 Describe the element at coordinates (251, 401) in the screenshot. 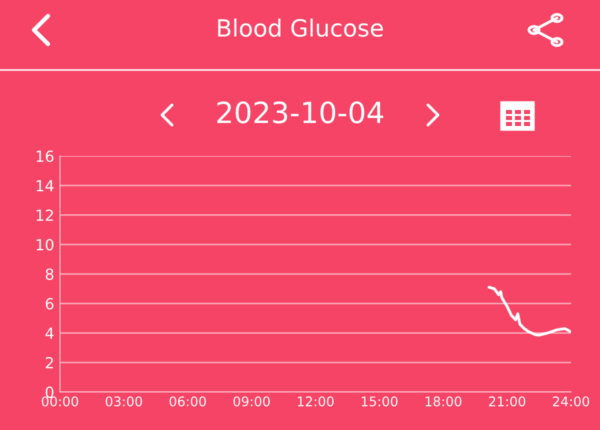

I see `x-tick-label: 09:00` at that location.